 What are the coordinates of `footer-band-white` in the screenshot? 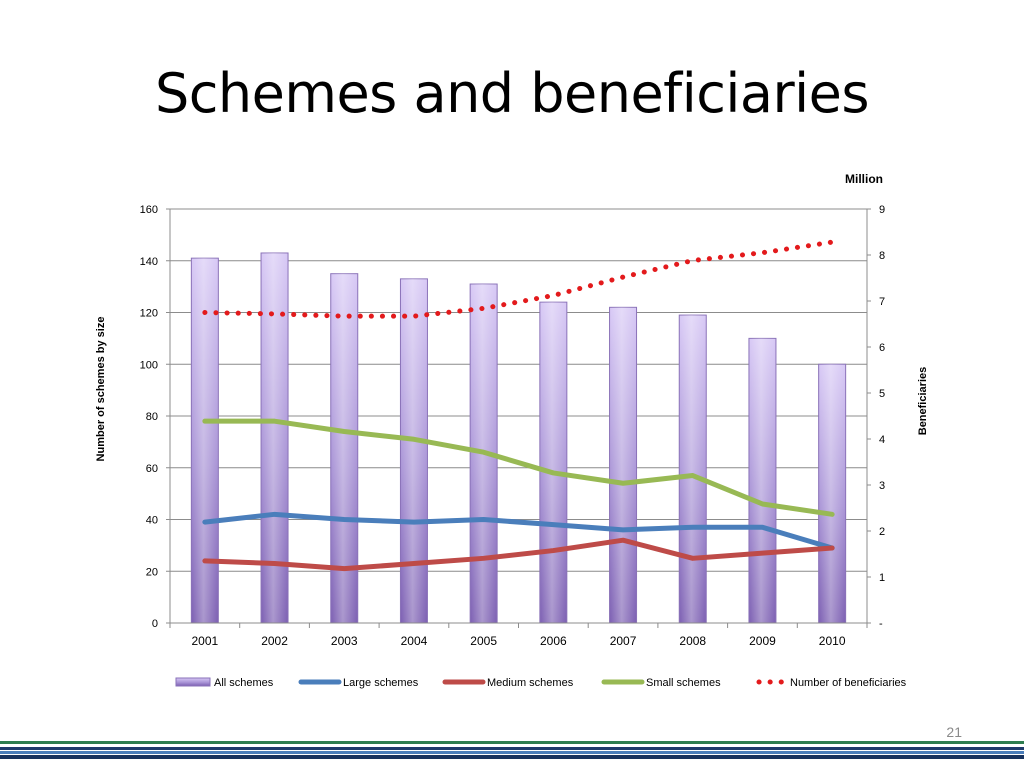 It's located at (512, 745).